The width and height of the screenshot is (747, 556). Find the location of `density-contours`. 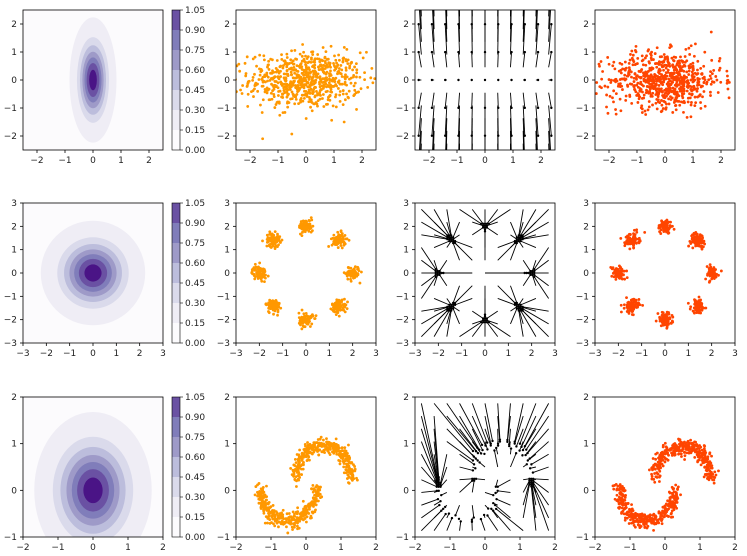

density-contours is located at coordinates (93, 80).